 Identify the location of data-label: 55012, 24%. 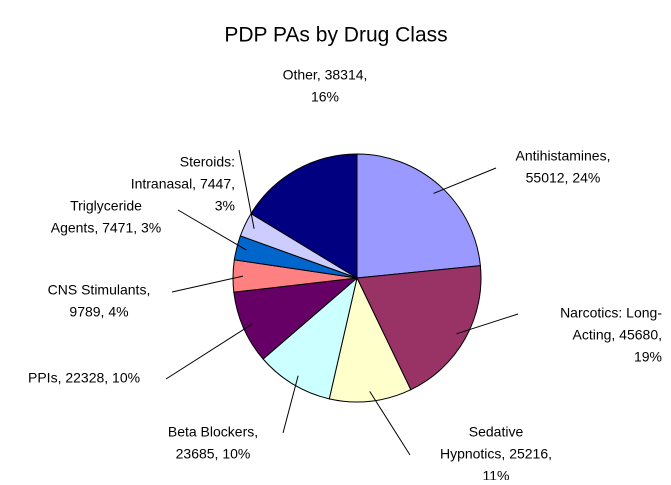
(563, 178).